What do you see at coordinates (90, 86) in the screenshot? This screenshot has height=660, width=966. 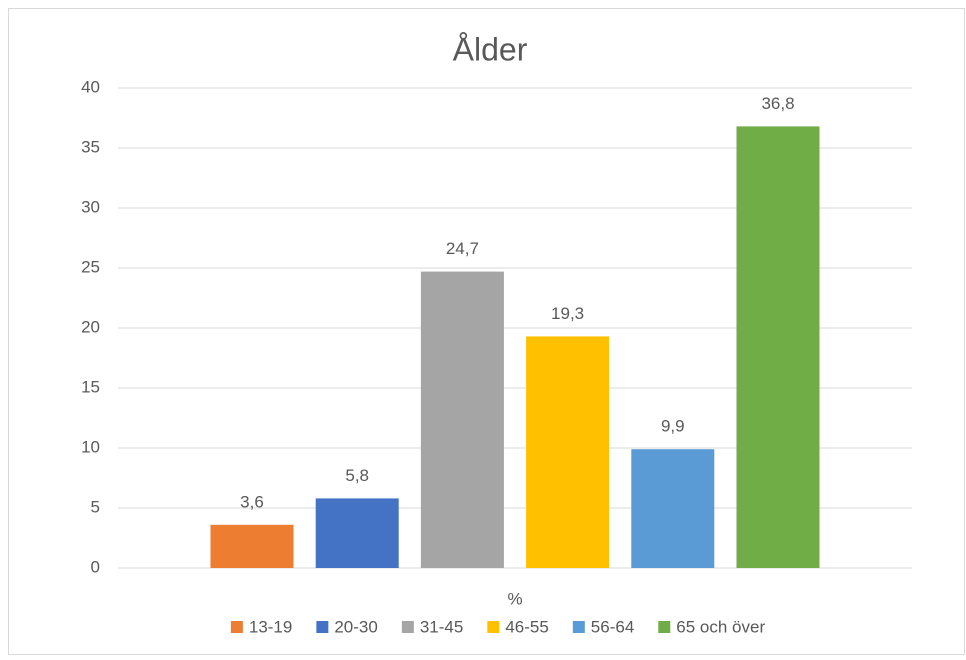 I see `y-tick-label: 40` at bounding box center [90, 86].